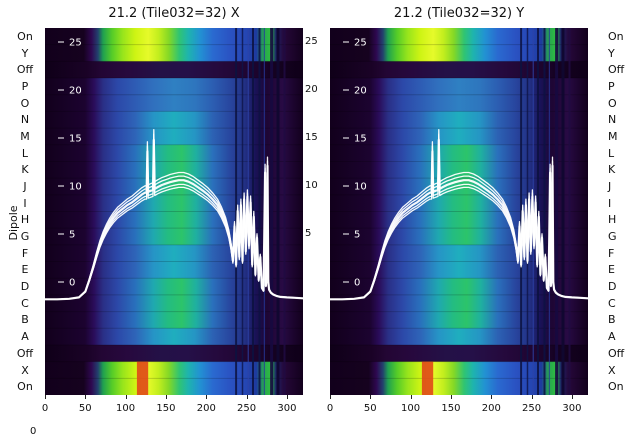 The height and width of the screenshot is (440, 640). What do you see at coordinates (25, 103) in the screenshot?
I see `dipole-label-left: O` at bounding box center [25, 103].